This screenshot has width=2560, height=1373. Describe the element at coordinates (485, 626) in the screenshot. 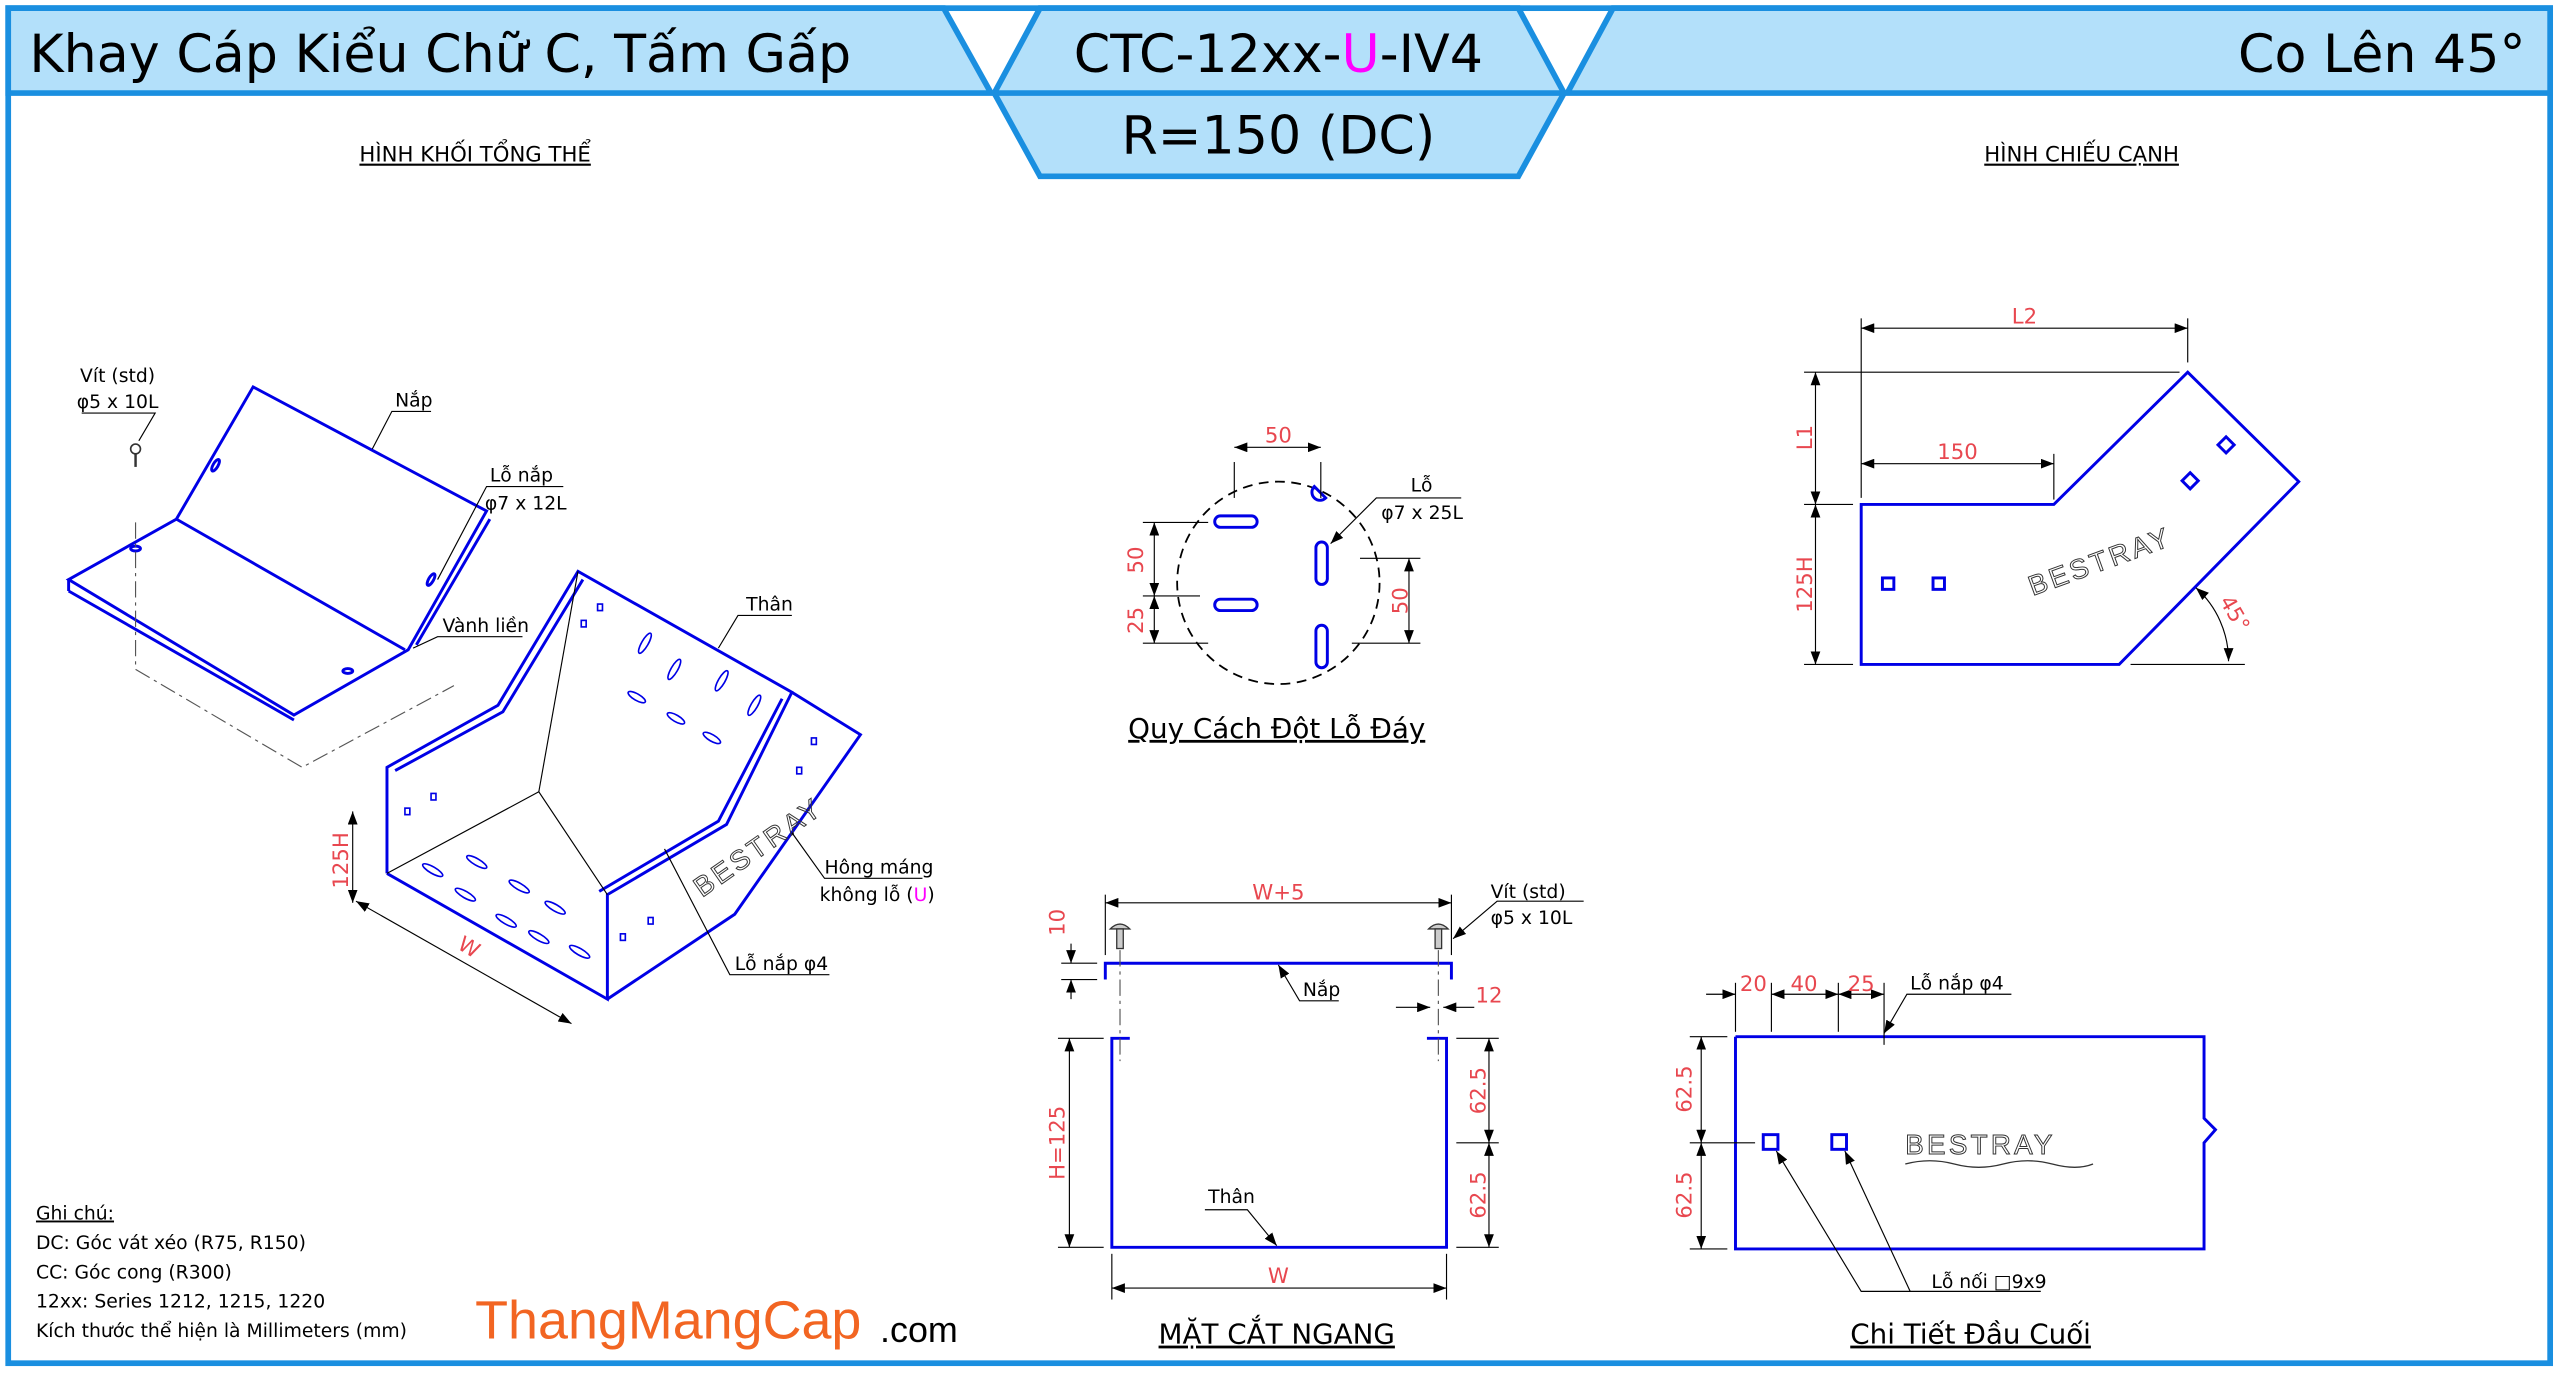

I see `rim-label: Vành liền` at that location.